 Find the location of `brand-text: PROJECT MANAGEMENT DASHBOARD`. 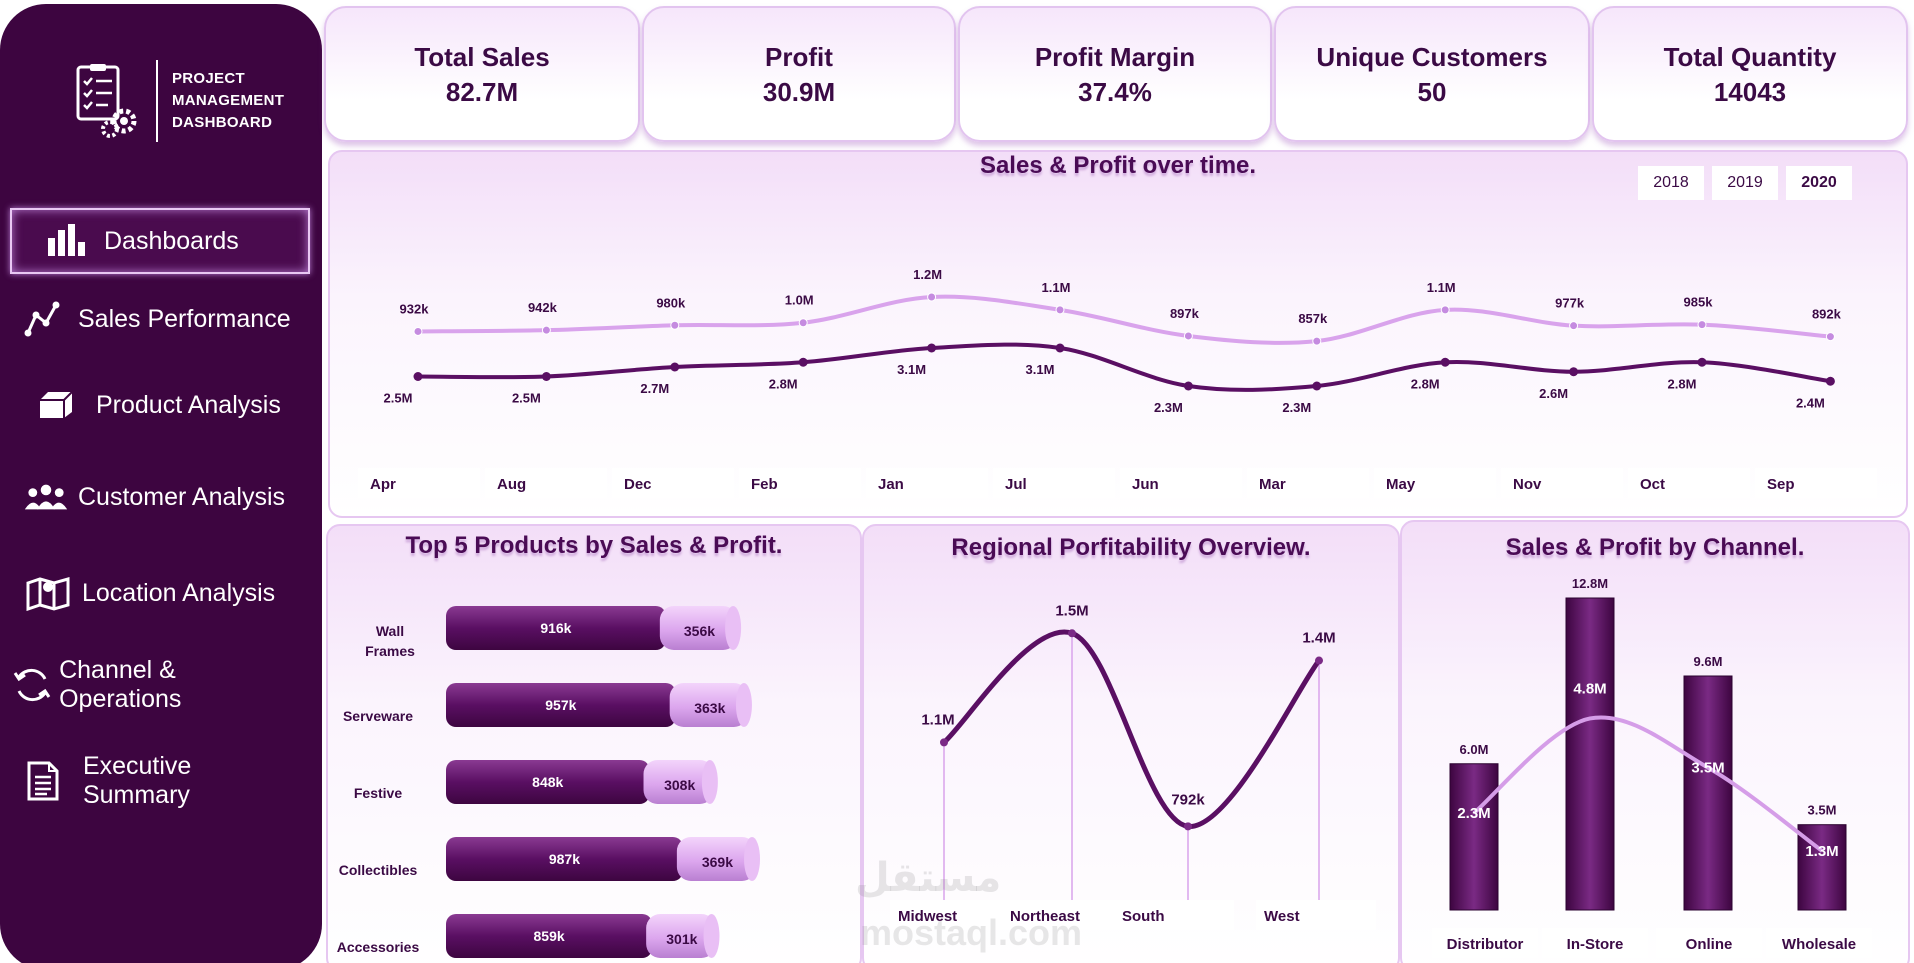

brand-text: PROJECT MANAGEMENT DASHBOARD is located at coordinates (228, 101).